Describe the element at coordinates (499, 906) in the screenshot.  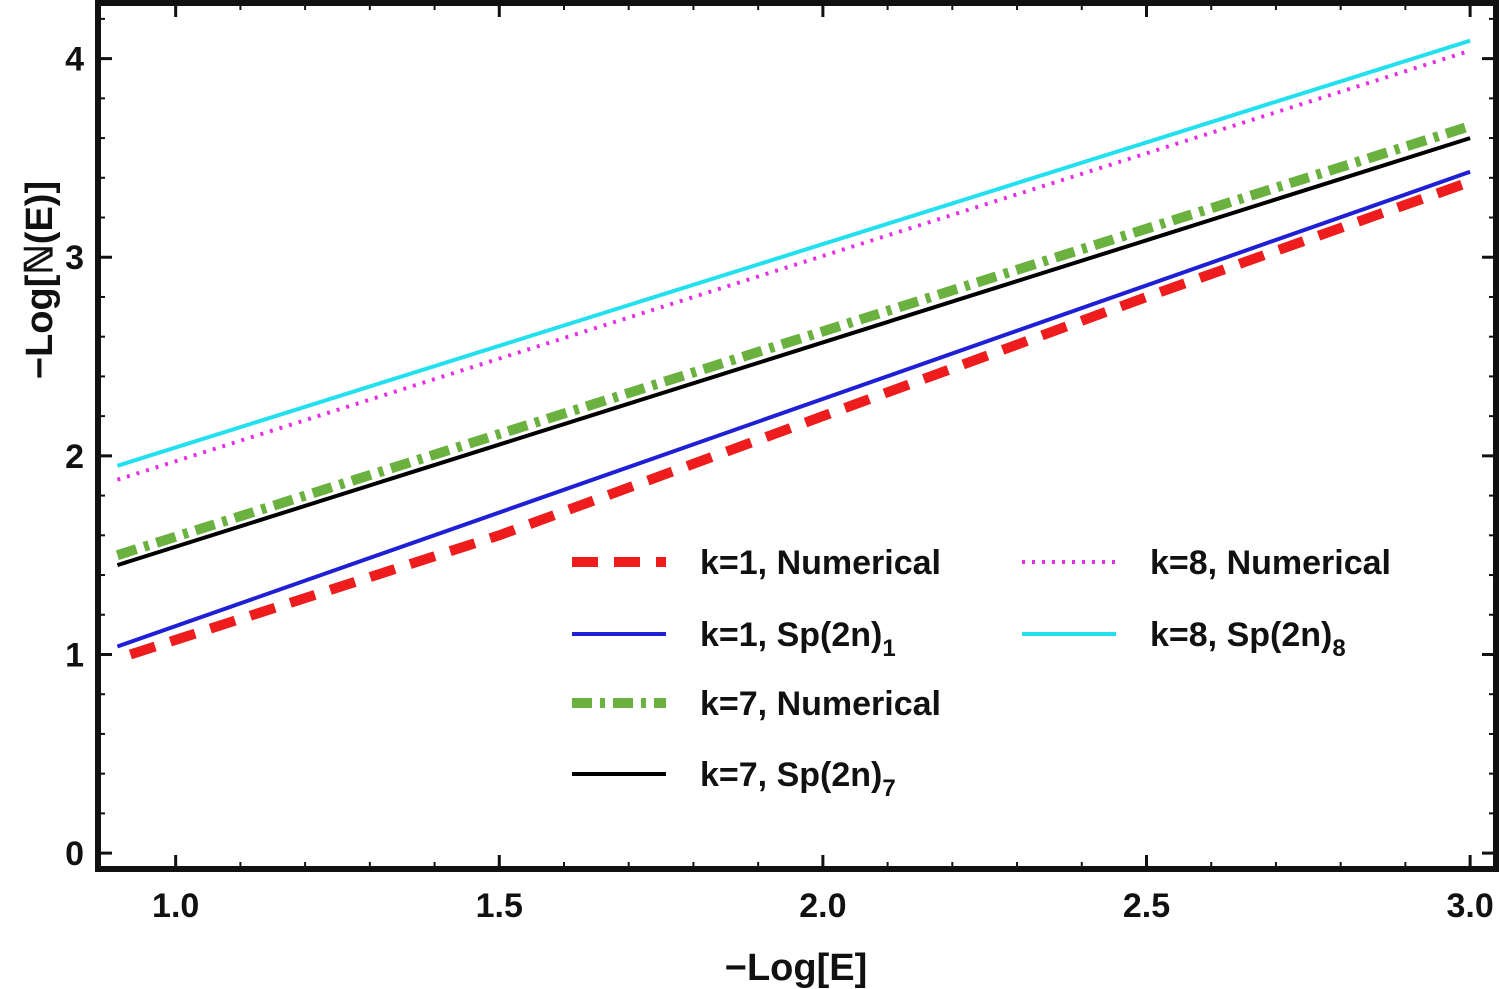
I see `x-tick-label: 1.5` at that location.